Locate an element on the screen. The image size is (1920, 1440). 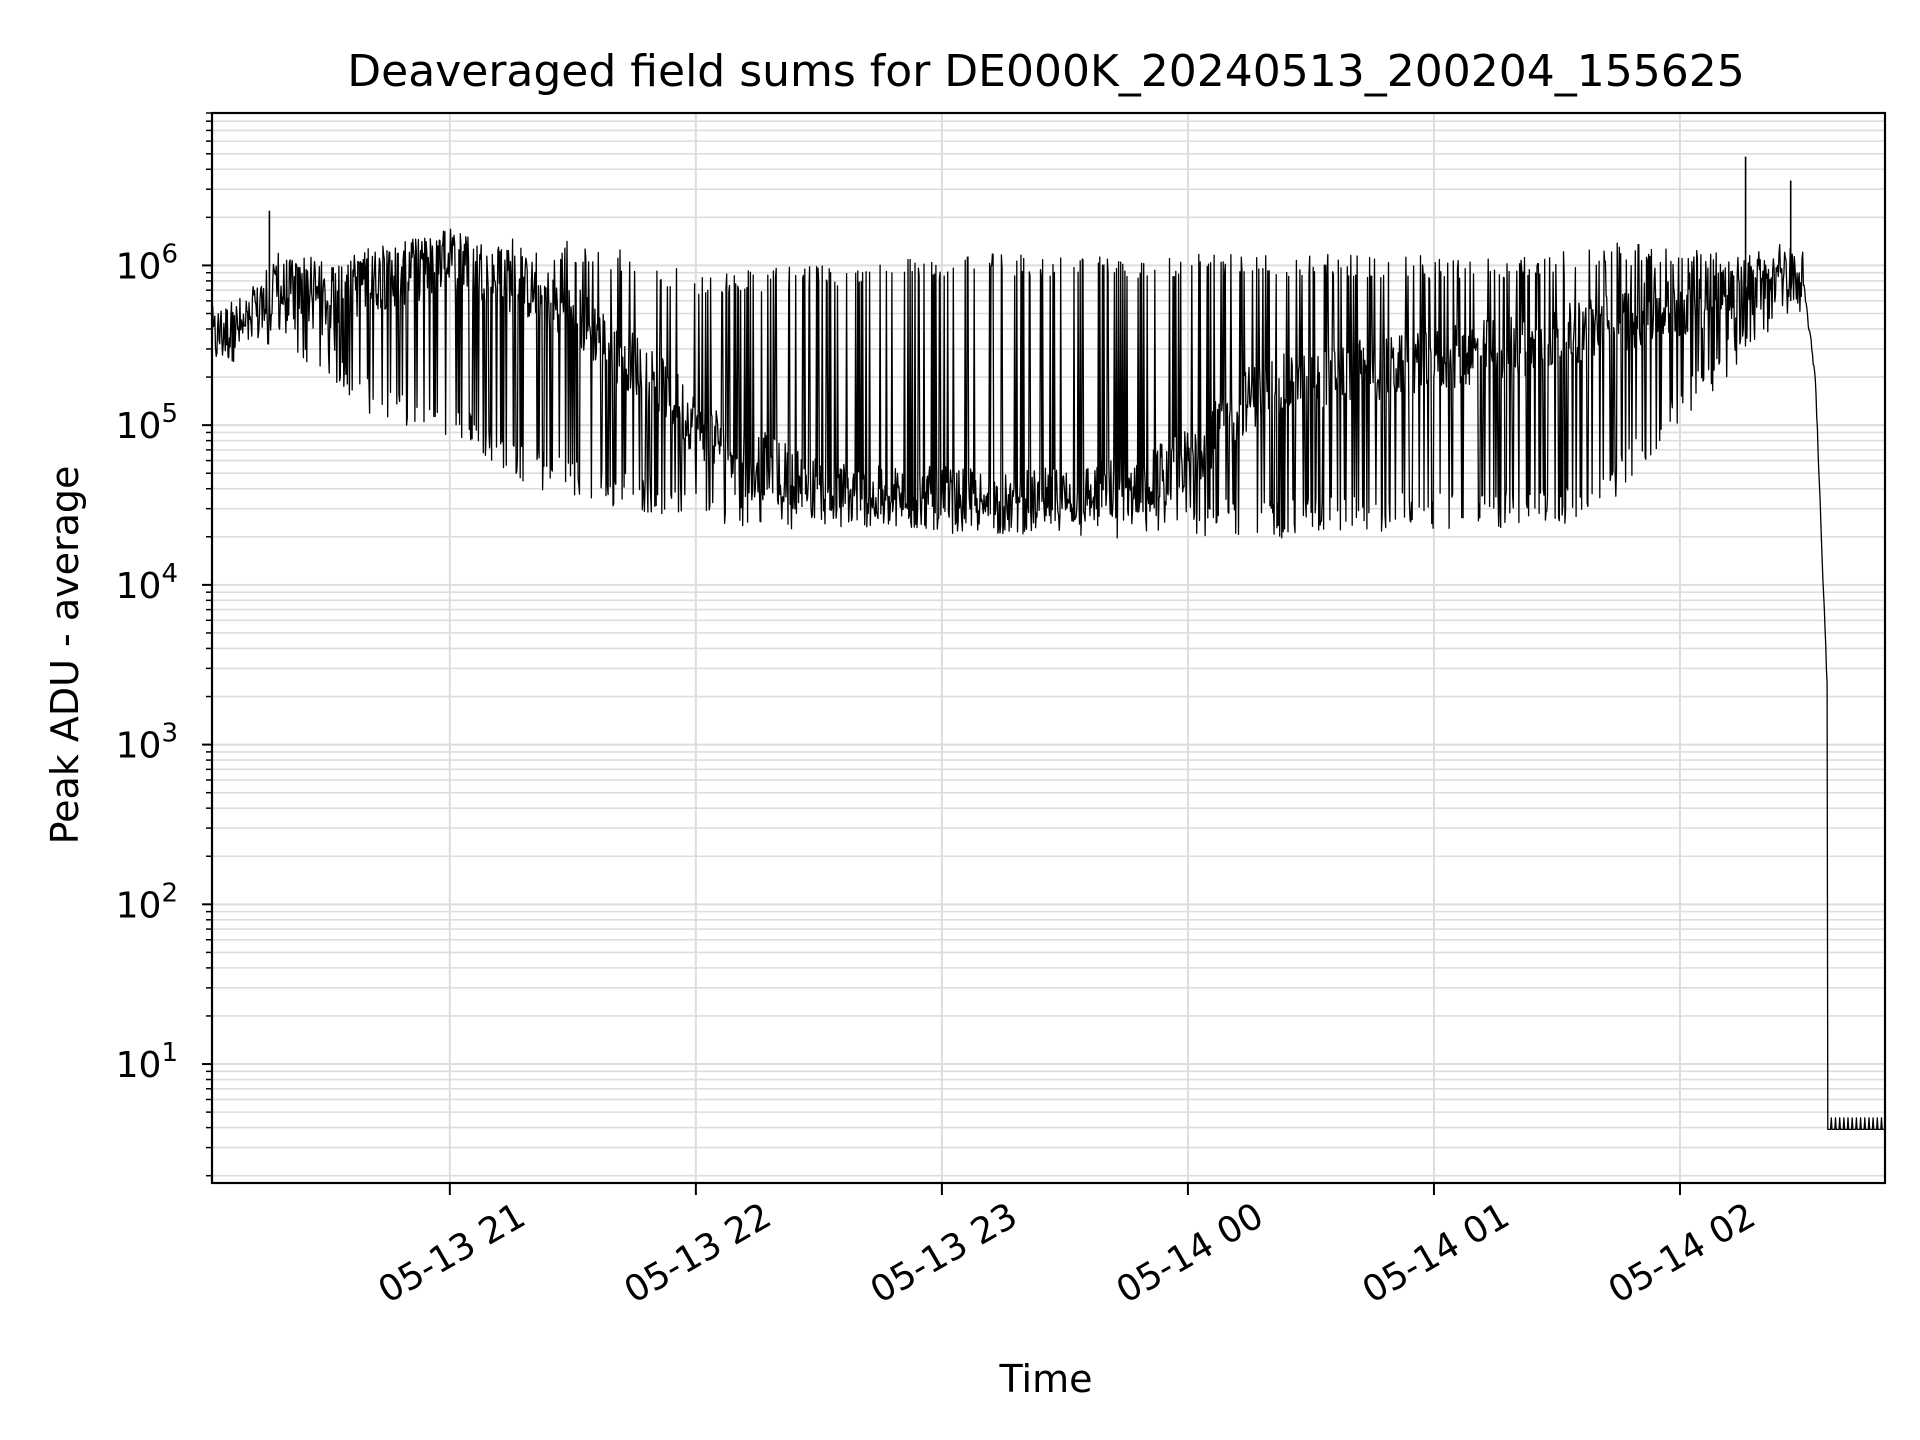
y-tick-label: 10¹ is located at coordinates (147, 1062).